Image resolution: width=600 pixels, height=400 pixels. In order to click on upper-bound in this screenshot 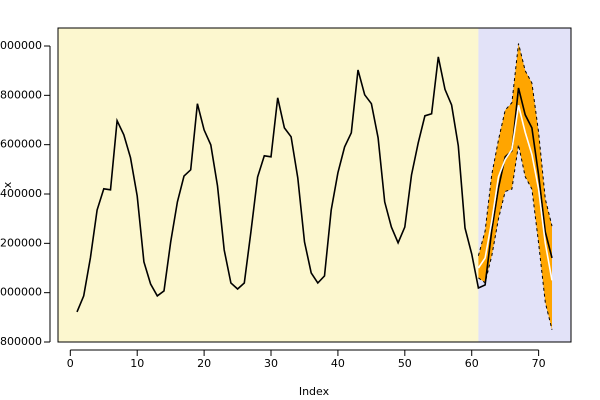, I will do `click(515, 149)`.